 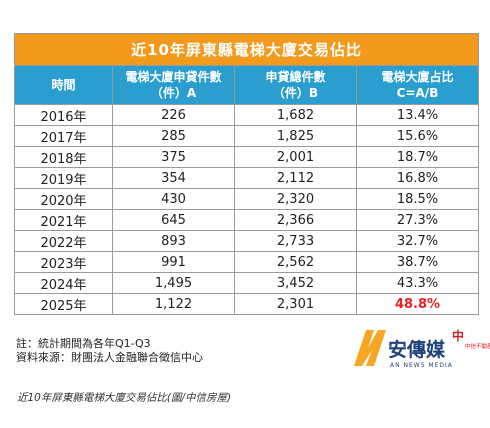 What do you see at coordinates (124, 398) in the screenshot?
I see `image-caption: 近10年屏東縣電梯大廈交易佔比(圖/中信房屋)` at bounding box center [124, 398].